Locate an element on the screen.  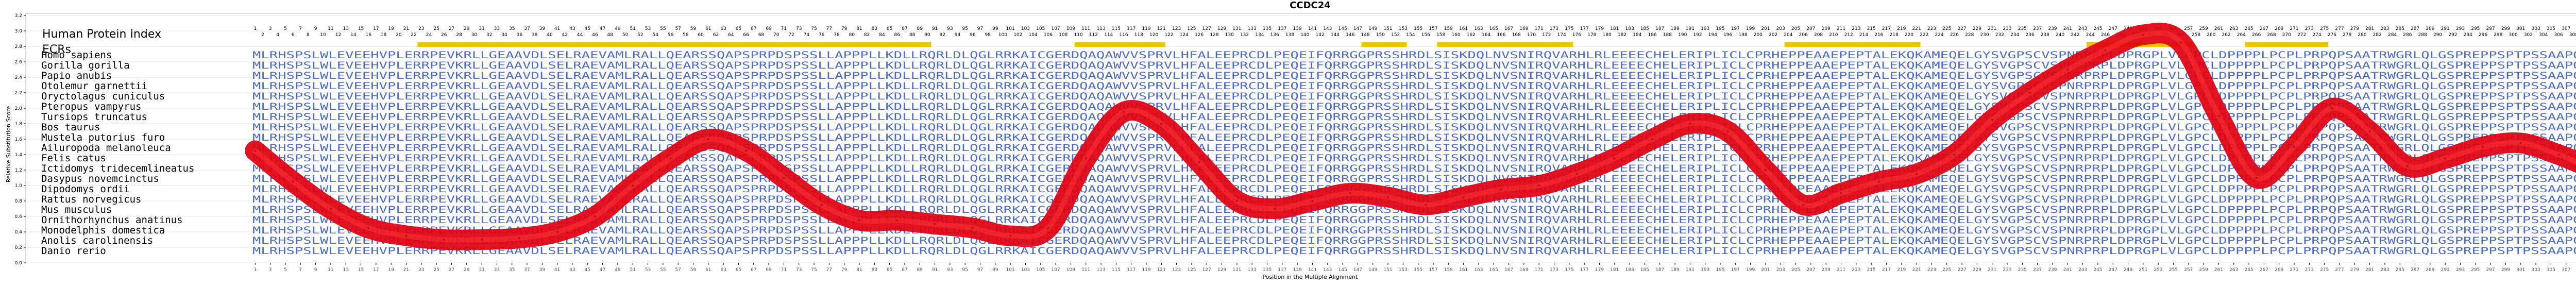
human-index-label: 148 is located at coordinates (1365, 35).